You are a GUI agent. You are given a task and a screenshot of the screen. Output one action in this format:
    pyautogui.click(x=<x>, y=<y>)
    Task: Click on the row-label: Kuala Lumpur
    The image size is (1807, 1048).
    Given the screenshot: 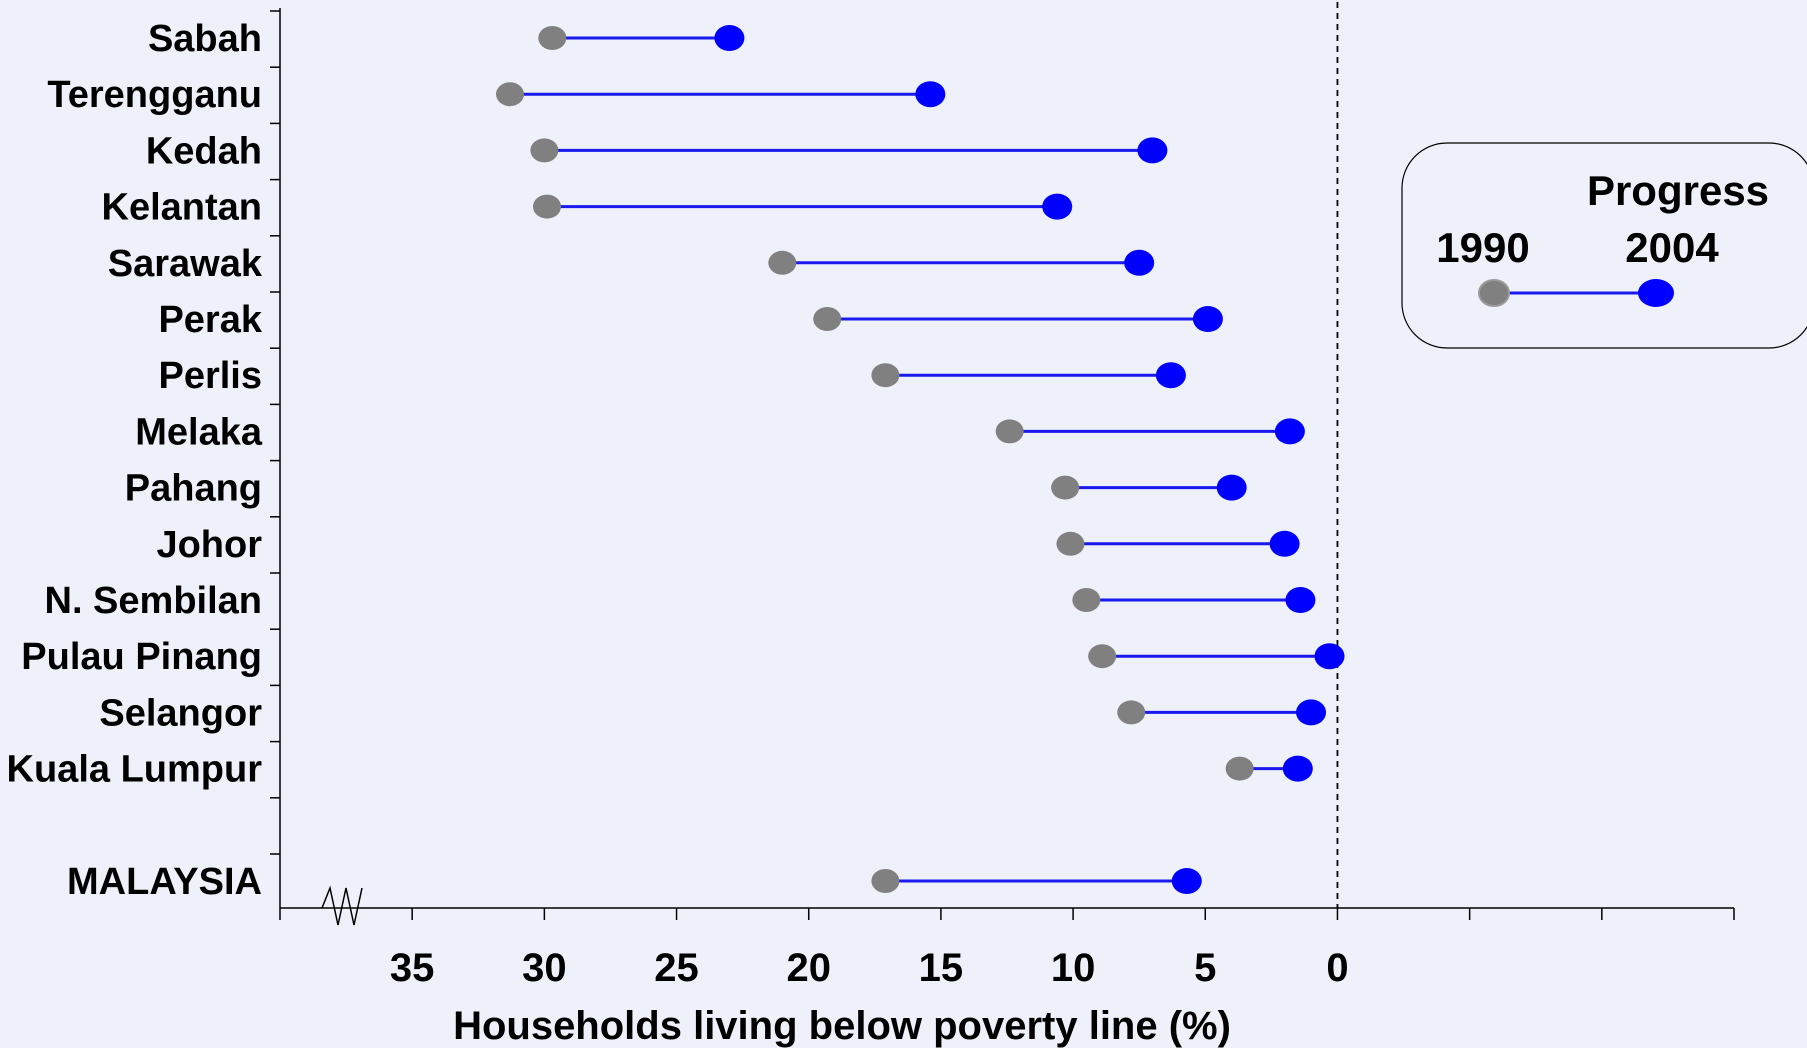 What is the action you would take?
    pyautogui.click(x=135, y=770)
    